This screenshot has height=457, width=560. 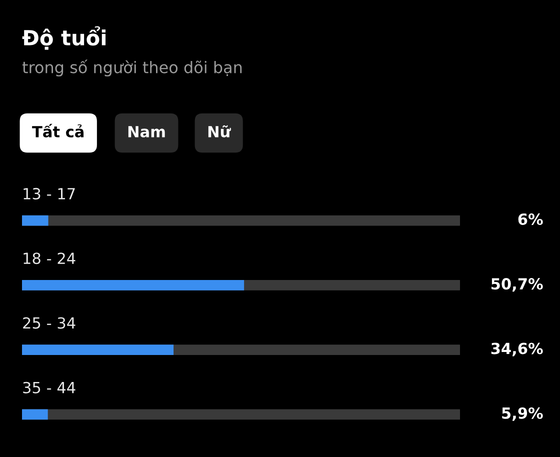 I want to click on chart-subtitle: trong số người theo dõi bạn, so click(x=132, y=68).